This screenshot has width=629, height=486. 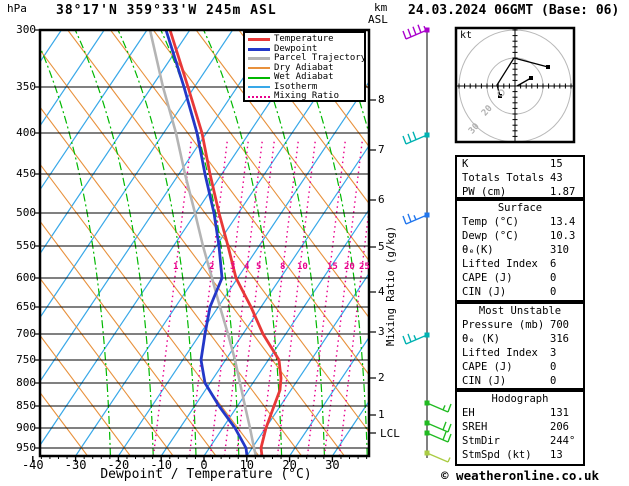 I want to click on pressure-tick-label: 550, so click(x=26, y=245).